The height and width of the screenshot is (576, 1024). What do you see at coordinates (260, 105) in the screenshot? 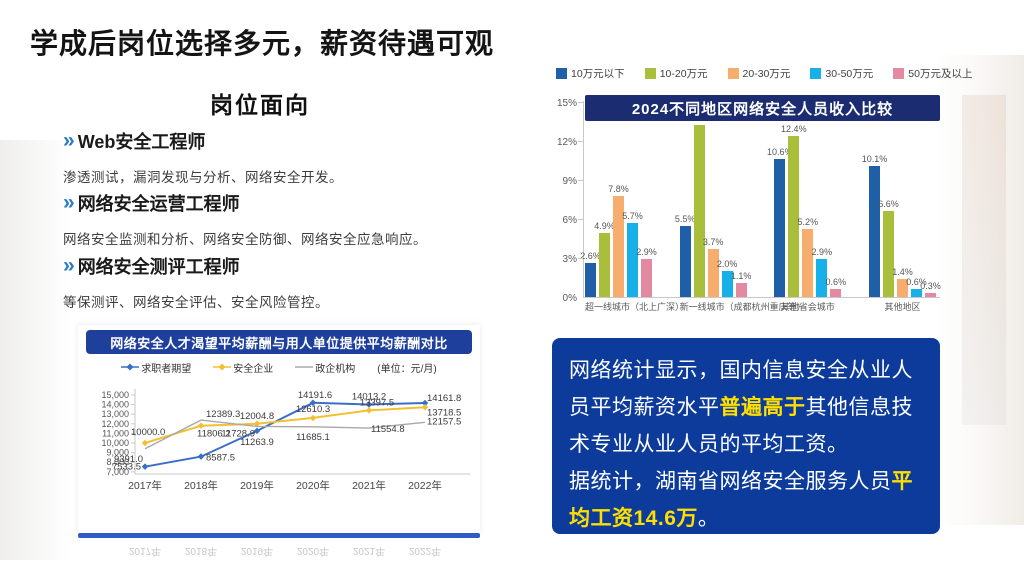
I see `positions-heading: 岗位面向` at bounding box center [260, 105].